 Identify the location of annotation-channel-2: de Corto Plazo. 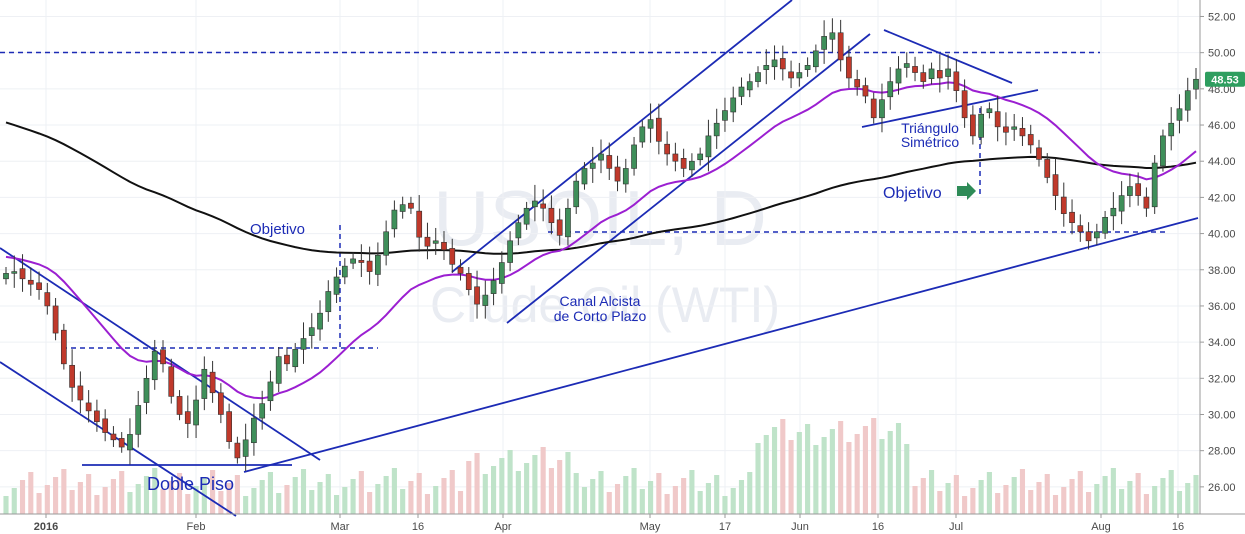
(600, 316).